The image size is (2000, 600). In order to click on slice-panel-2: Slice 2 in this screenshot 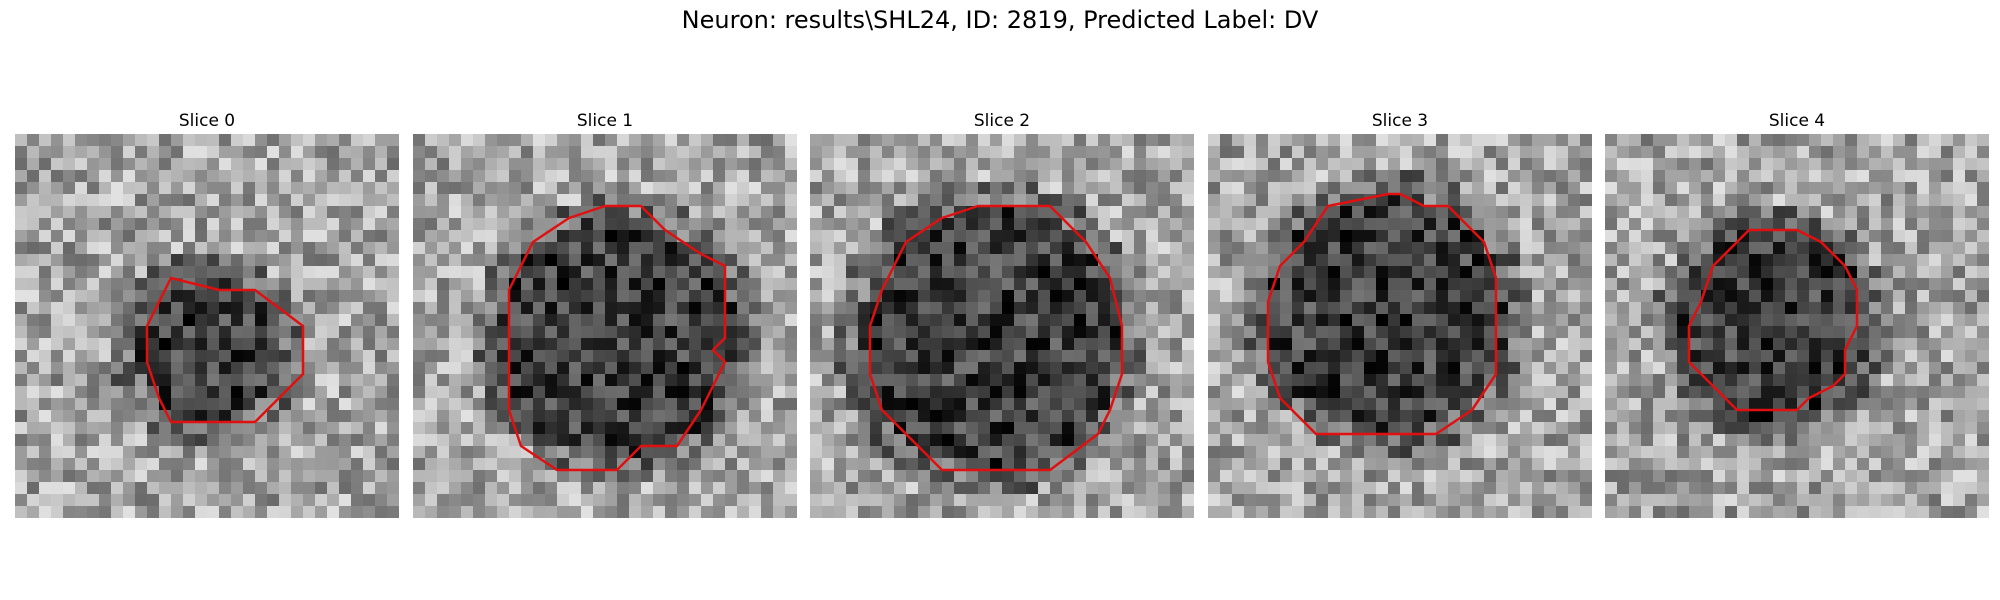, I will do `click(1002, 313)`.